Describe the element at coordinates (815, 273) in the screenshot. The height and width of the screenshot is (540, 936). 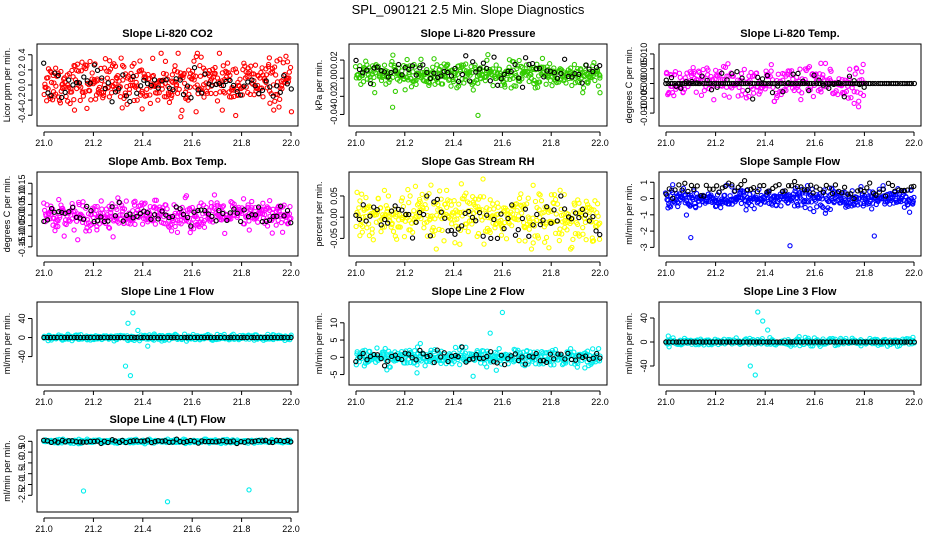
I see `x-tick-label: 21.6` at that location.